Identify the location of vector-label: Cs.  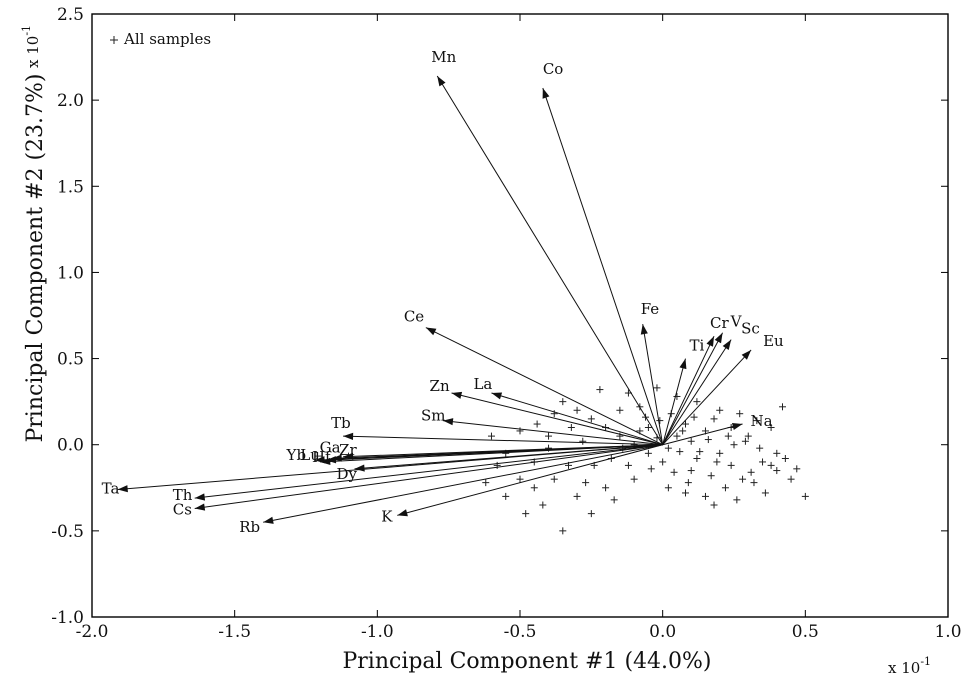
(182, 509).